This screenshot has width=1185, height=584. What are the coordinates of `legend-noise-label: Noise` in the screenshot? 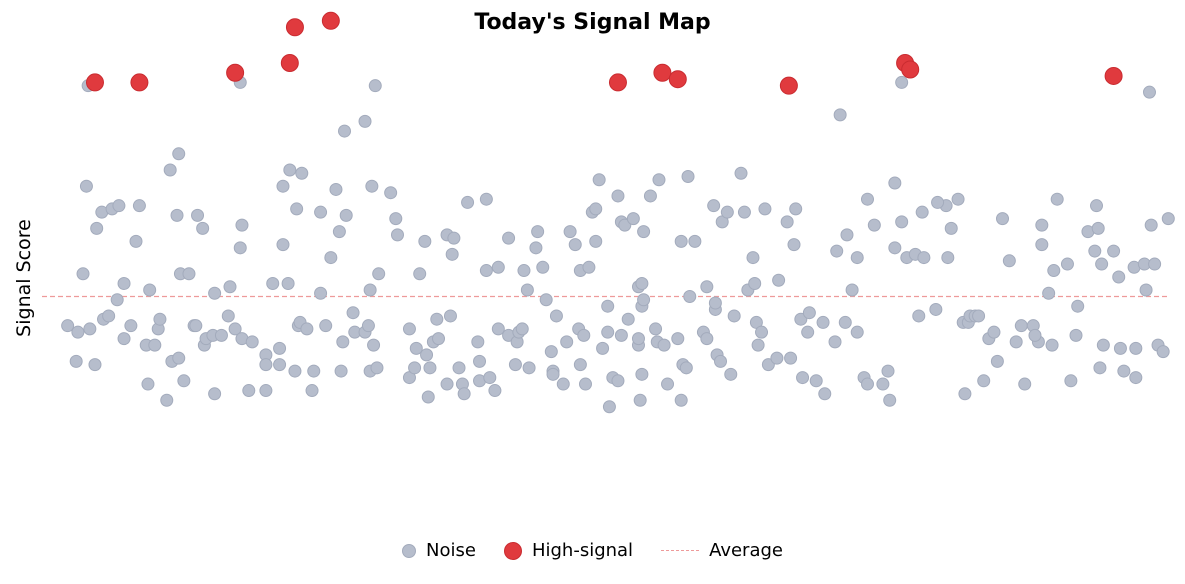 It's located at (451, 550).